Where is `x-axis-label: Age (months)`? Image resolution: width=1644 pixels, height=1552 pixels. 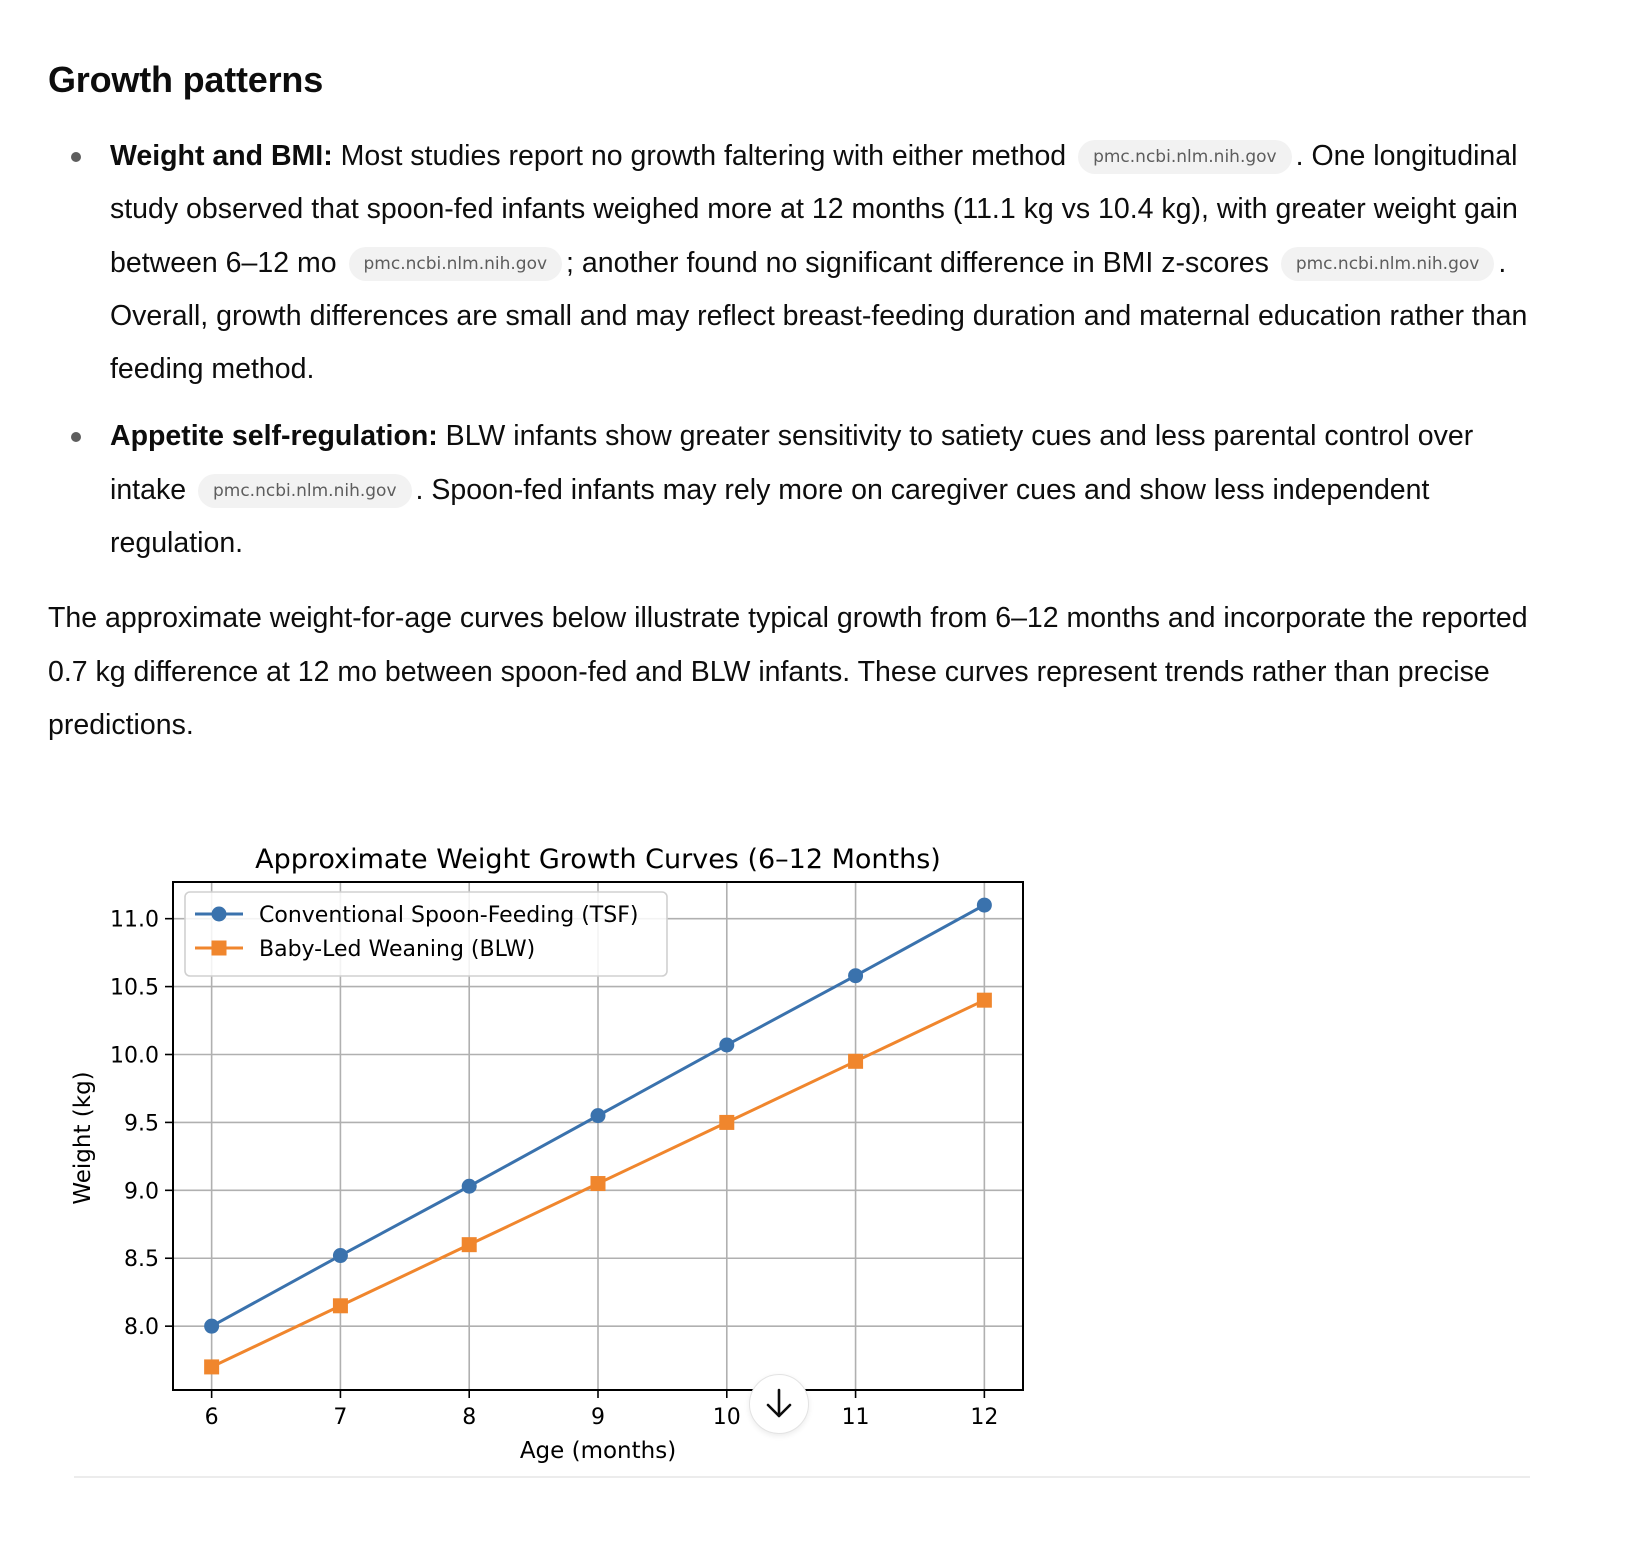 x-axis-label: Age (months) is located at coordinates (598, 1451).